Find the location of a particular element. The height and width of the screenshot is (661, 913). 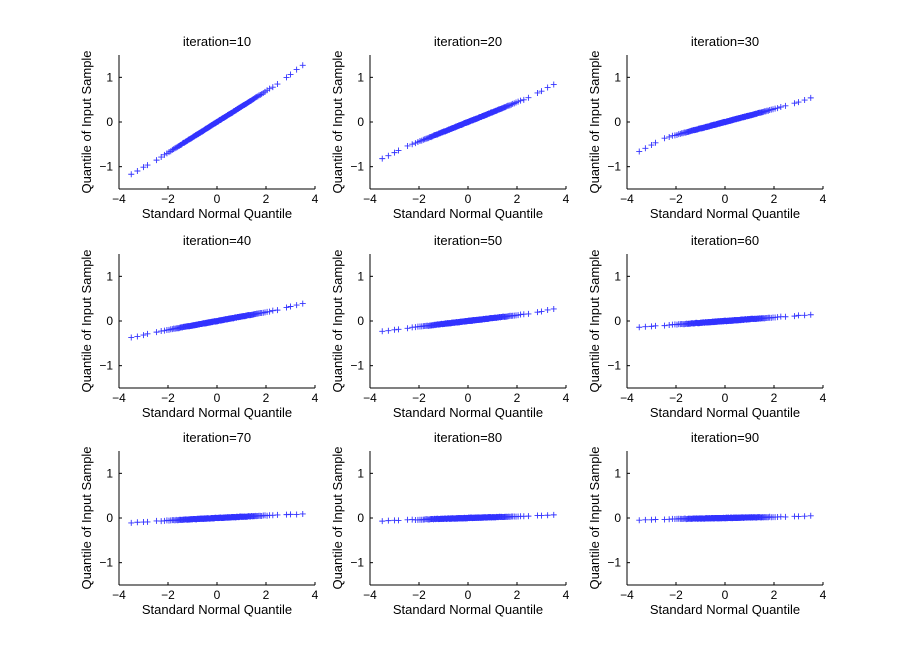

panel-title: iteration=90 is located at coordinates (725, 437).